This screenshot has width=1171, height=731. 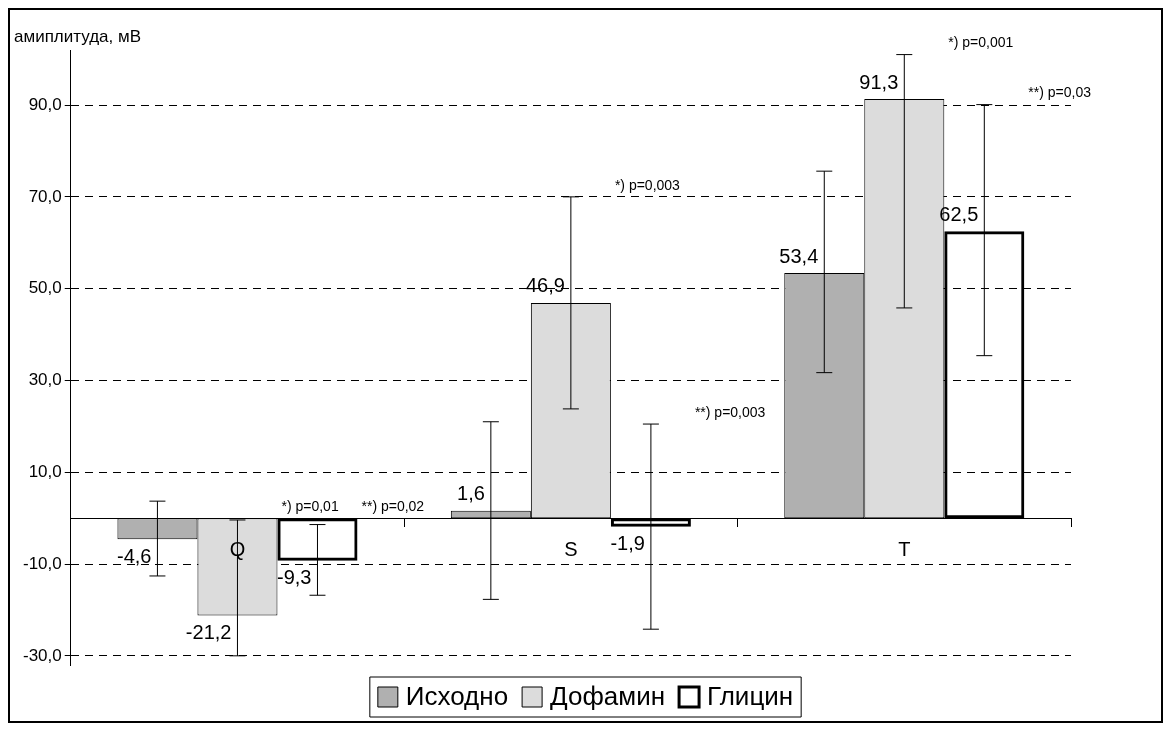 What do you see at coordinates (45, 471) in the screenshot?
I see `y-tick-label: 10,0` at bounding box center [45, 471].